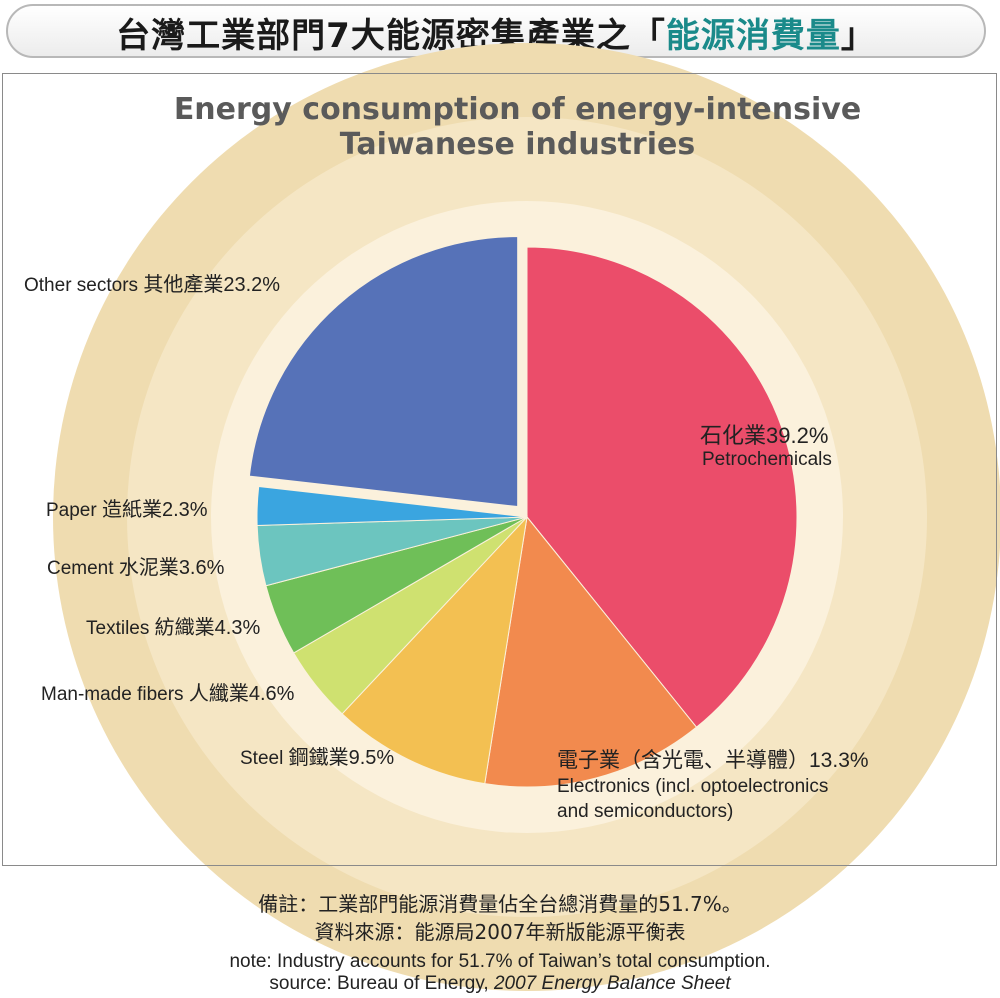 This screenshot has height=998, width=1000. I want to click on label-other-cn: 其他產業, so click(183, 284).